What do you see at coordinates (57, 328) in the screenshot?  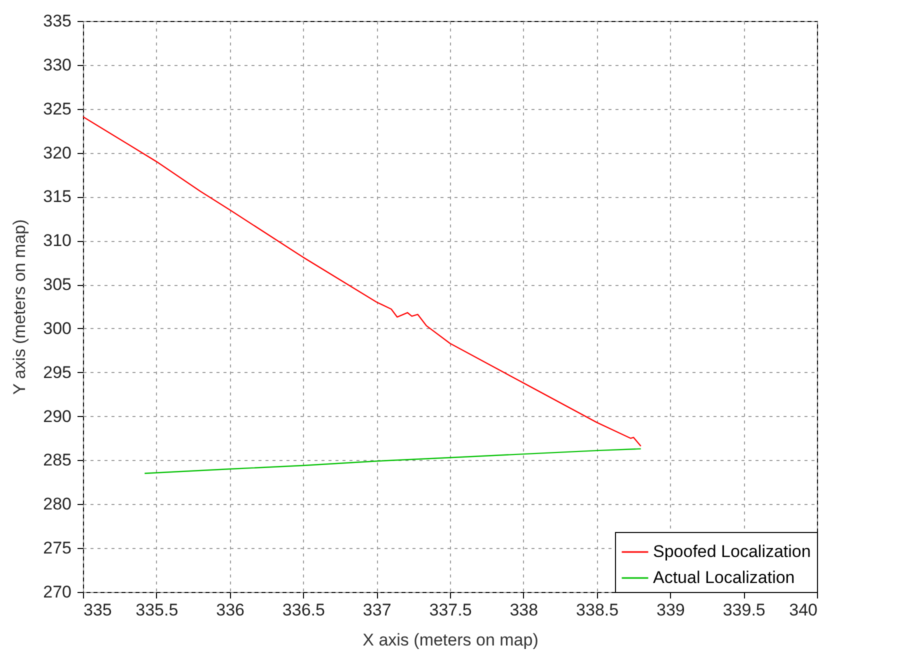 I see `y-tick-label: 300` at bounding box center [57, 328].